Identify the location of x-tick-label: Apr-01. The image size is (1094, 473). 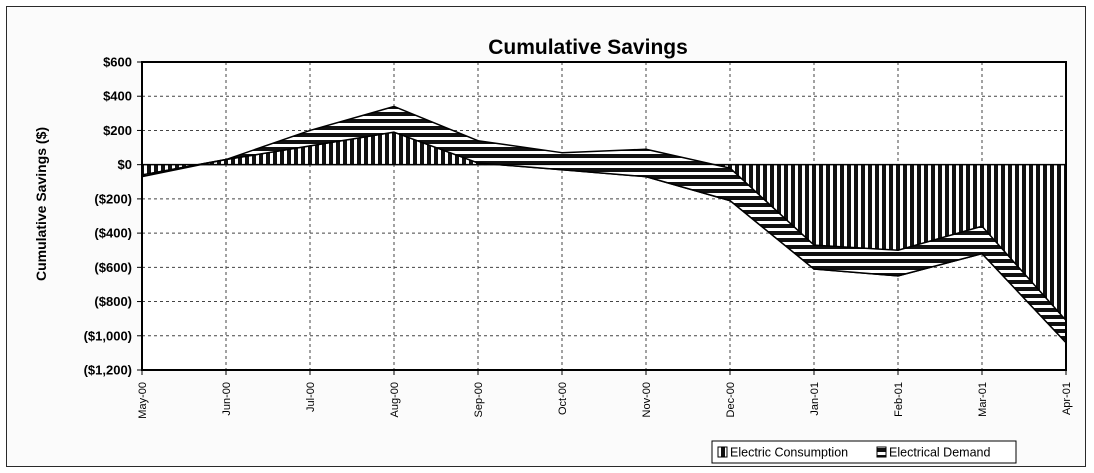
(1067, 398).